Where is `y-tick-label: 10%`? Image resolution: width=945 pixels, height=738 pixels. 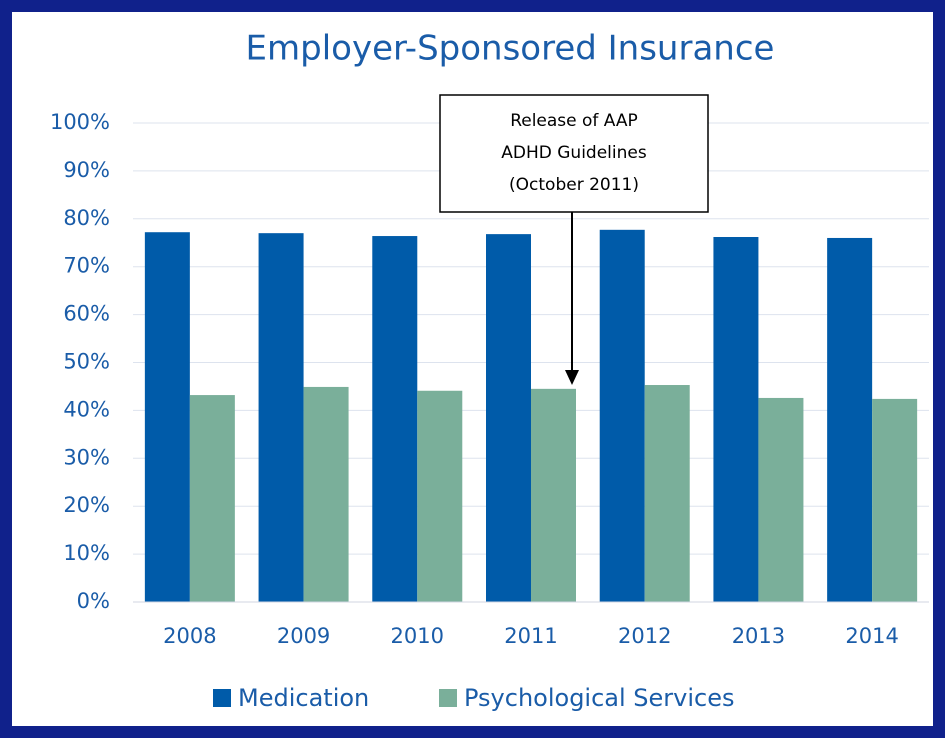
y-tick-label: 10% is located at coordinates (86, 553).